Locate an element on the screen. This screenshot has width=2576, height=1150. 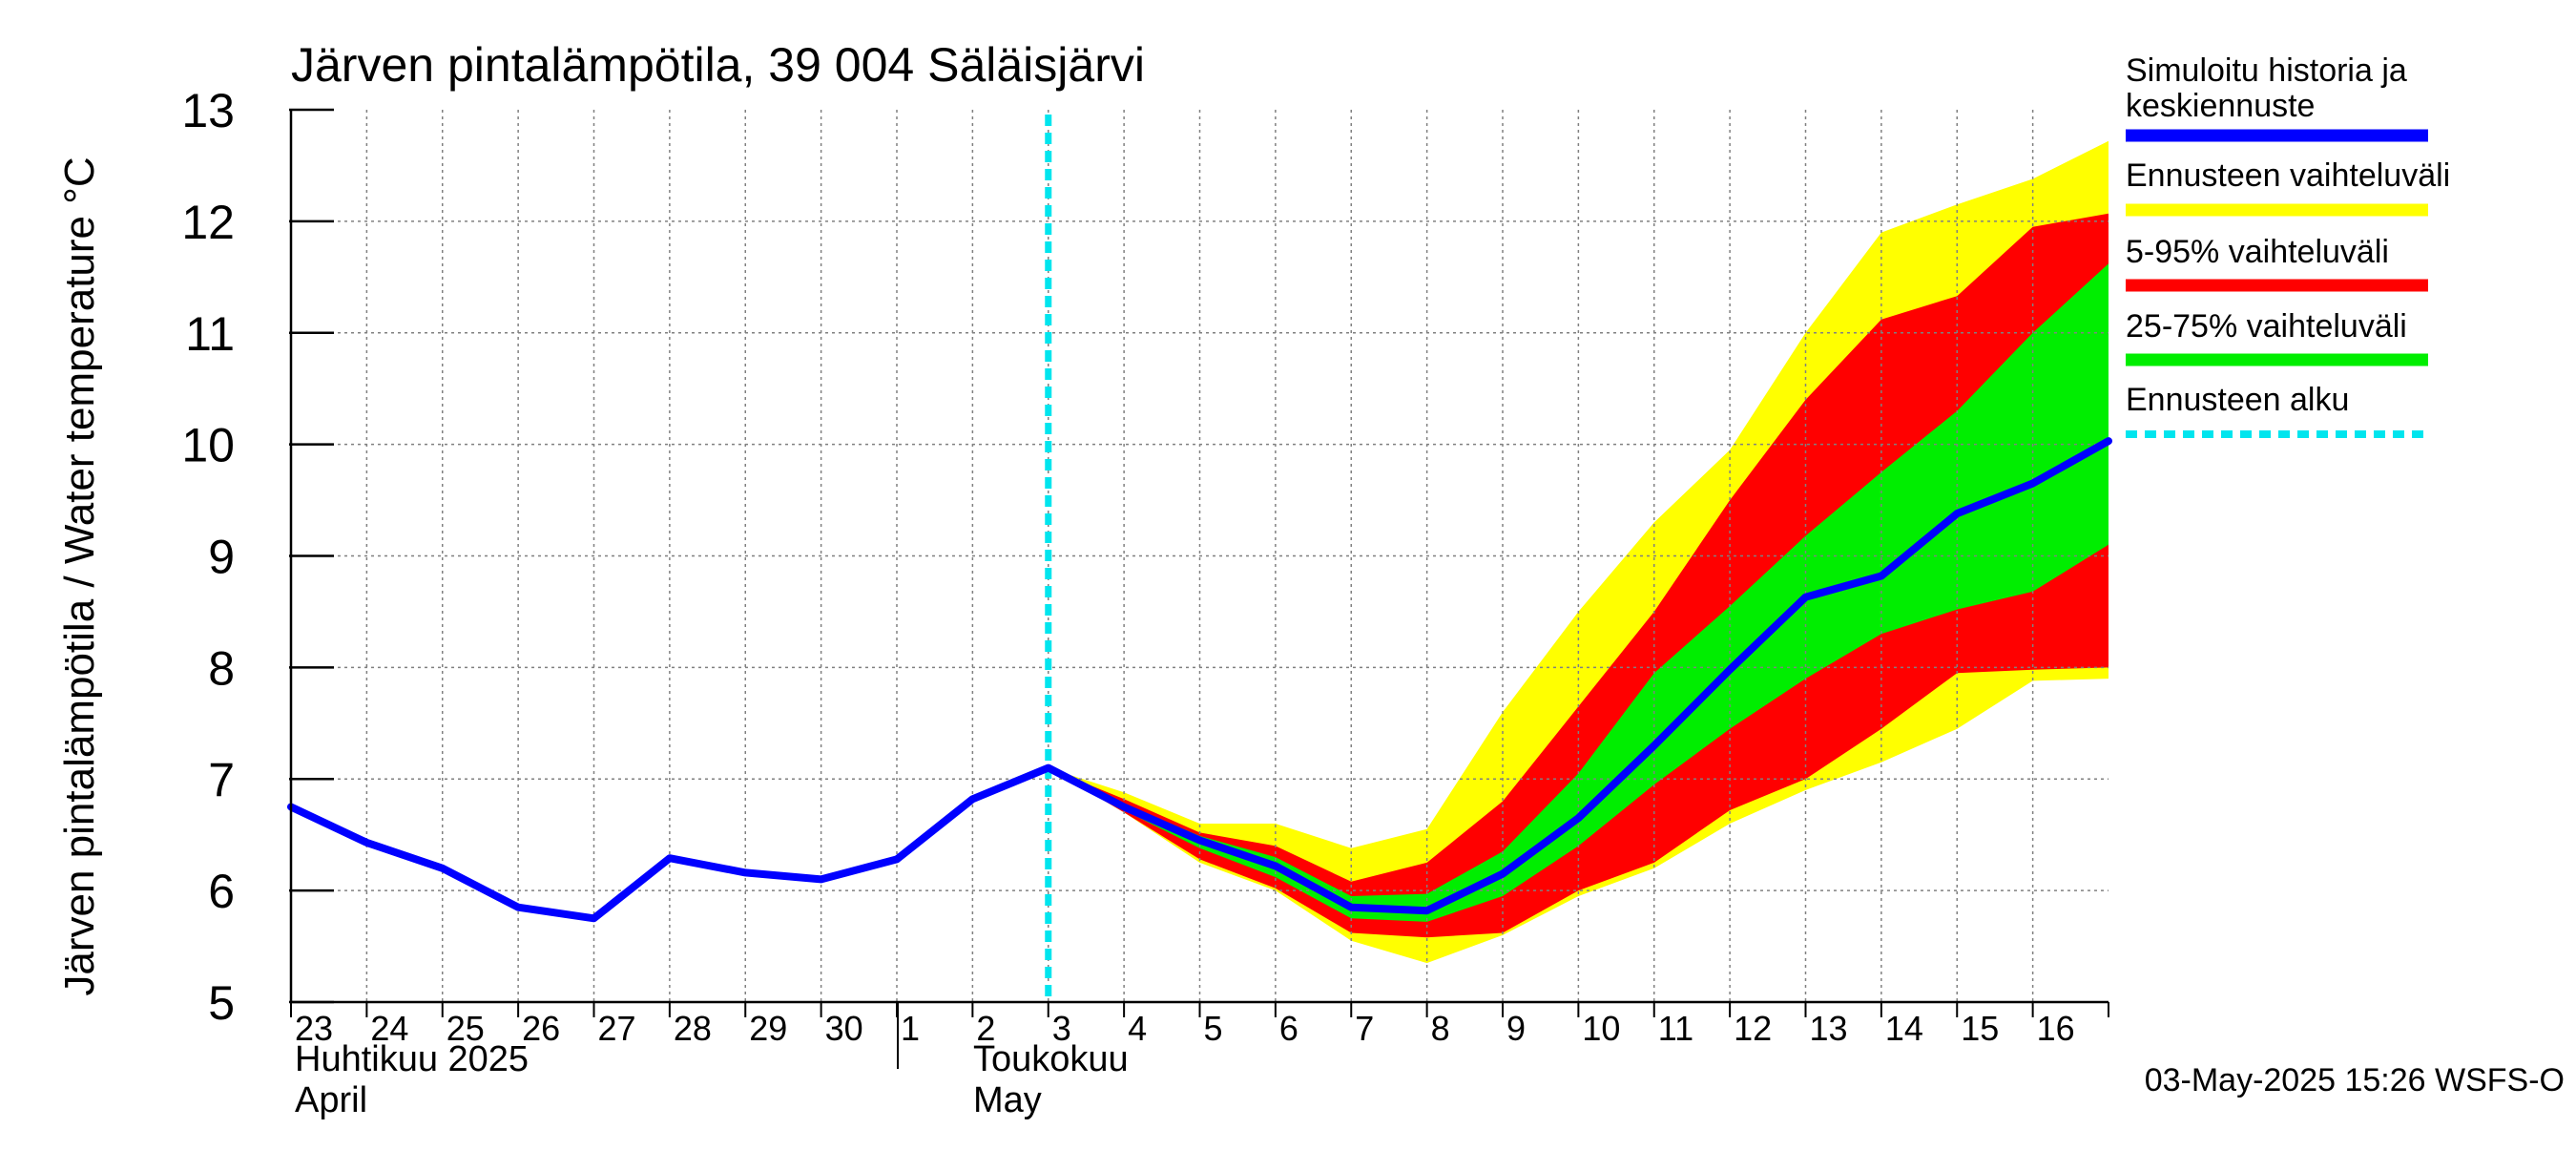
x-tick-label: 15 is located at coordinates (1980, 1028).